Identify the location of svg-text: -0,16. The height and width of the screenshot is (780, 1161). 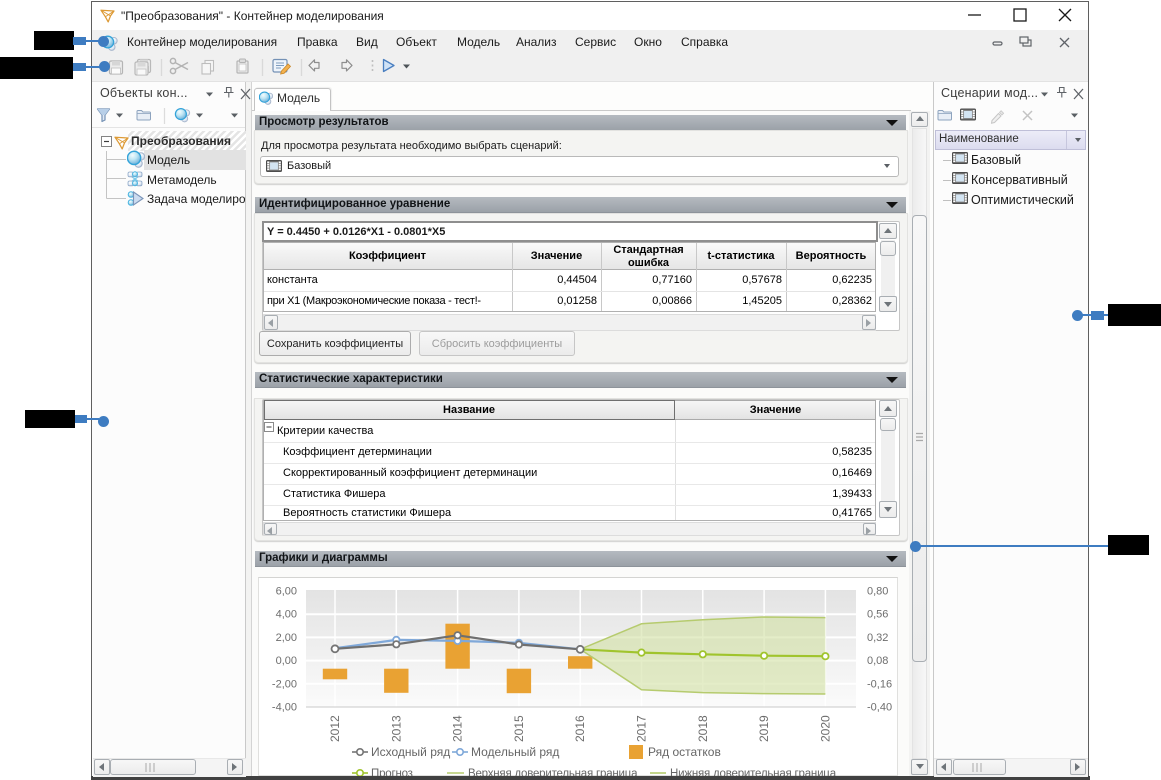
(879, 684).